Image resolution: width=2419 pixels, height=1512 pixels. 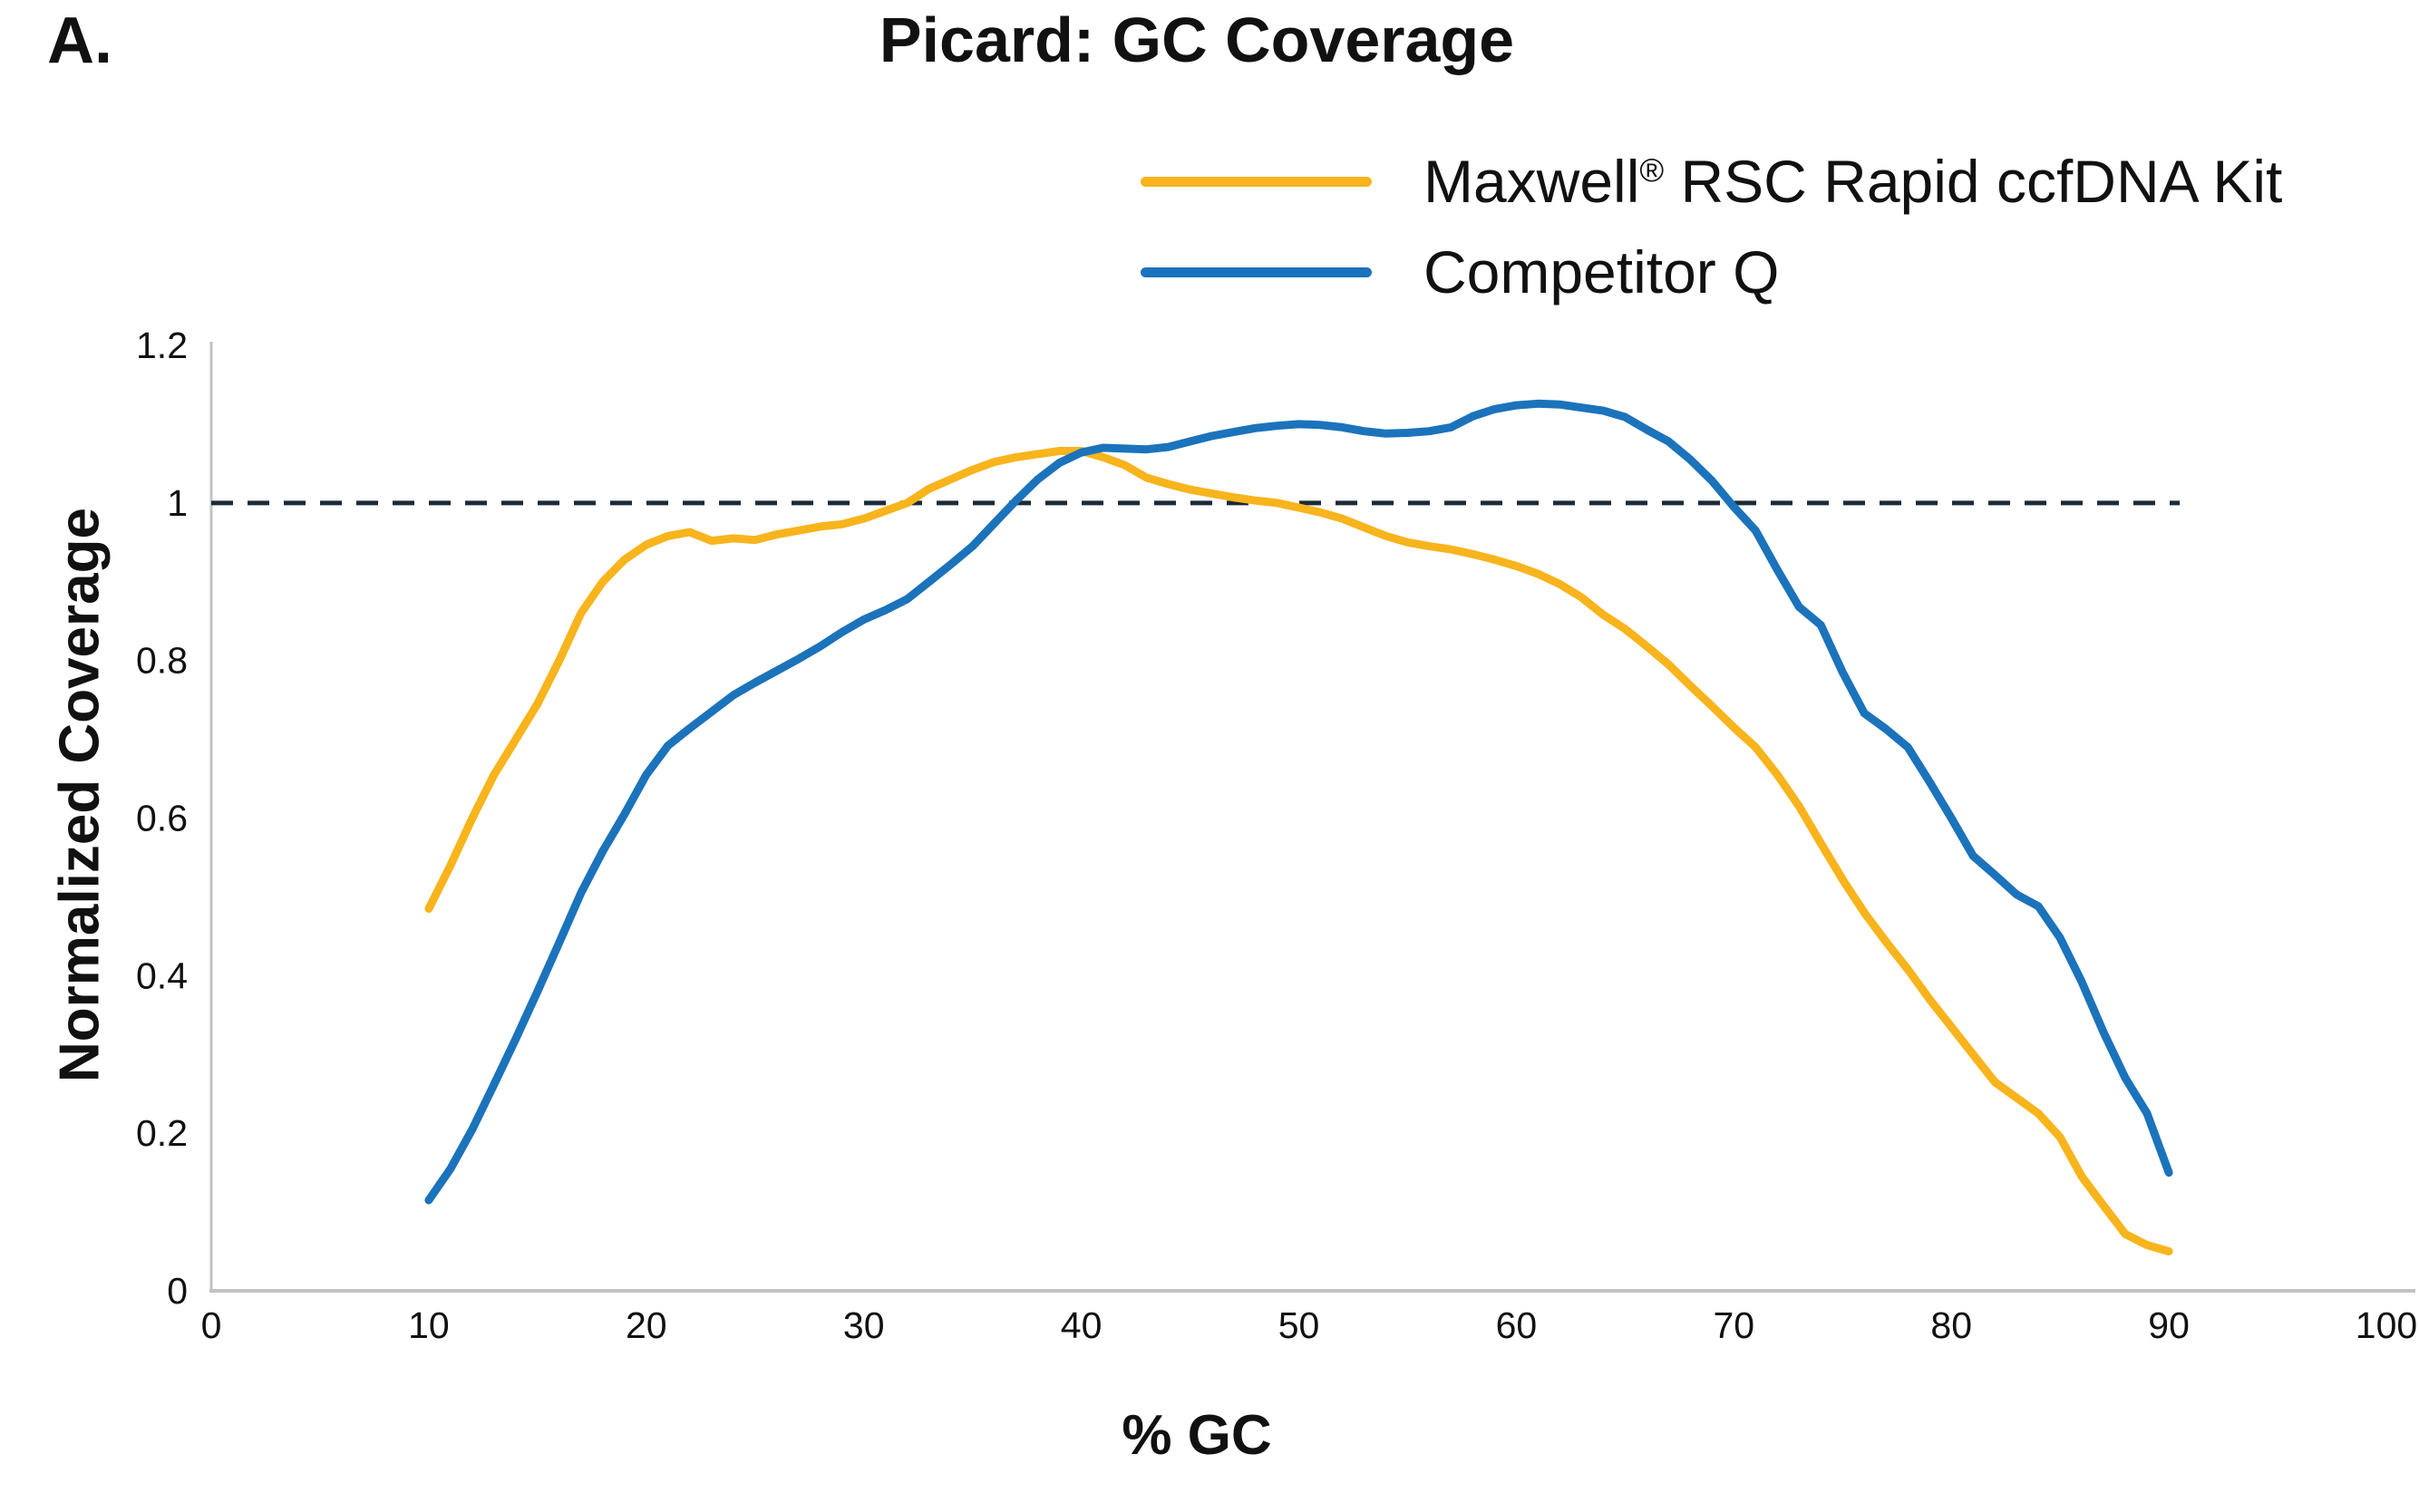 What do you see at coordinates (1256, 181) in the screenshot?
I see `legend-swatch-maxwell` at bounding box center [1256, 181].